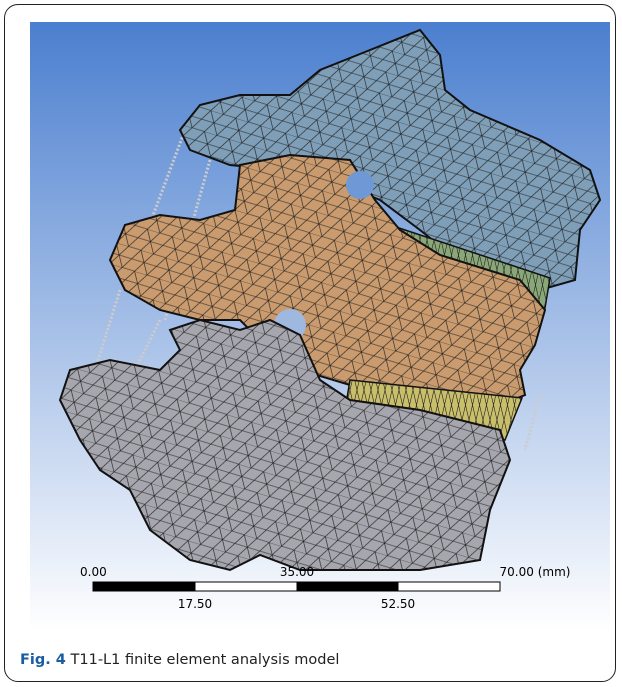  Describe the element at coordinates (195, 604) in the screenshot. I see `scale-label: 17.50` at that location.